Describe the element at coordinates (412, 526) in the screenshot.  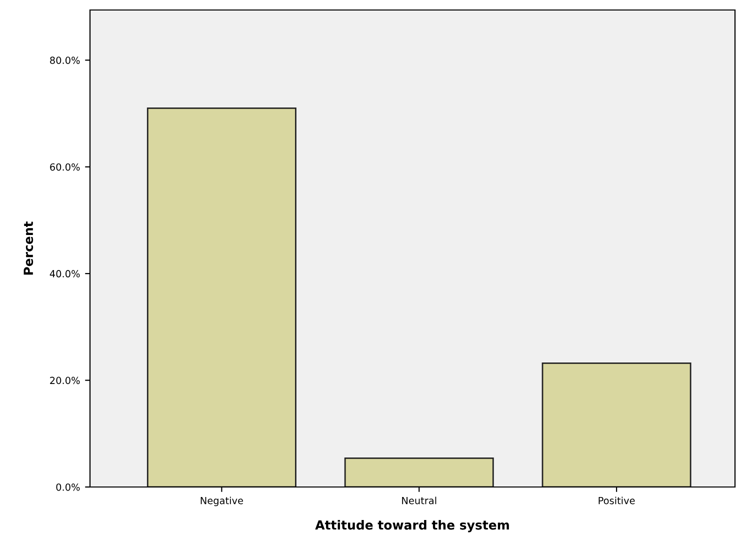
I see `x-axis-title: Attitude toward the system` at that location.